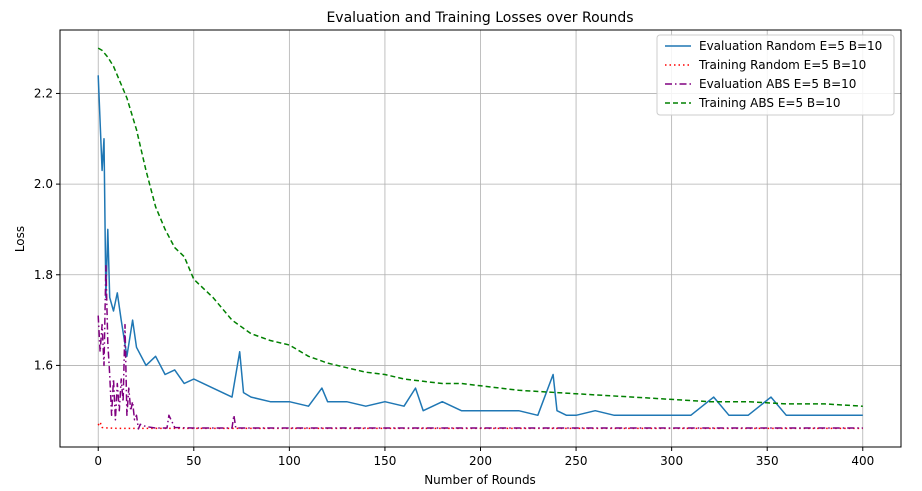  Describe the element at coordinates (576, 461) in the screenshot. I see `x-tick-label: 250` at that location.